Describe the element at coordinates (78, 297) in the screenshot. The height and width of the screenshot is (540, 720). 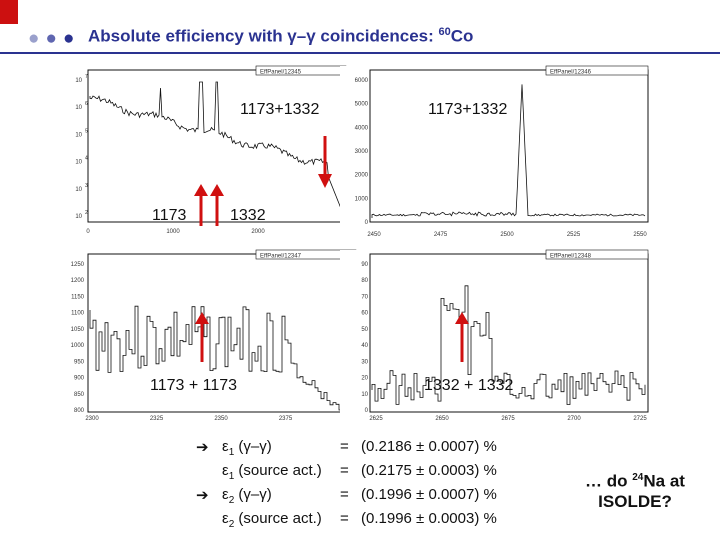
I see `y-tick-label: 1150` at that location.